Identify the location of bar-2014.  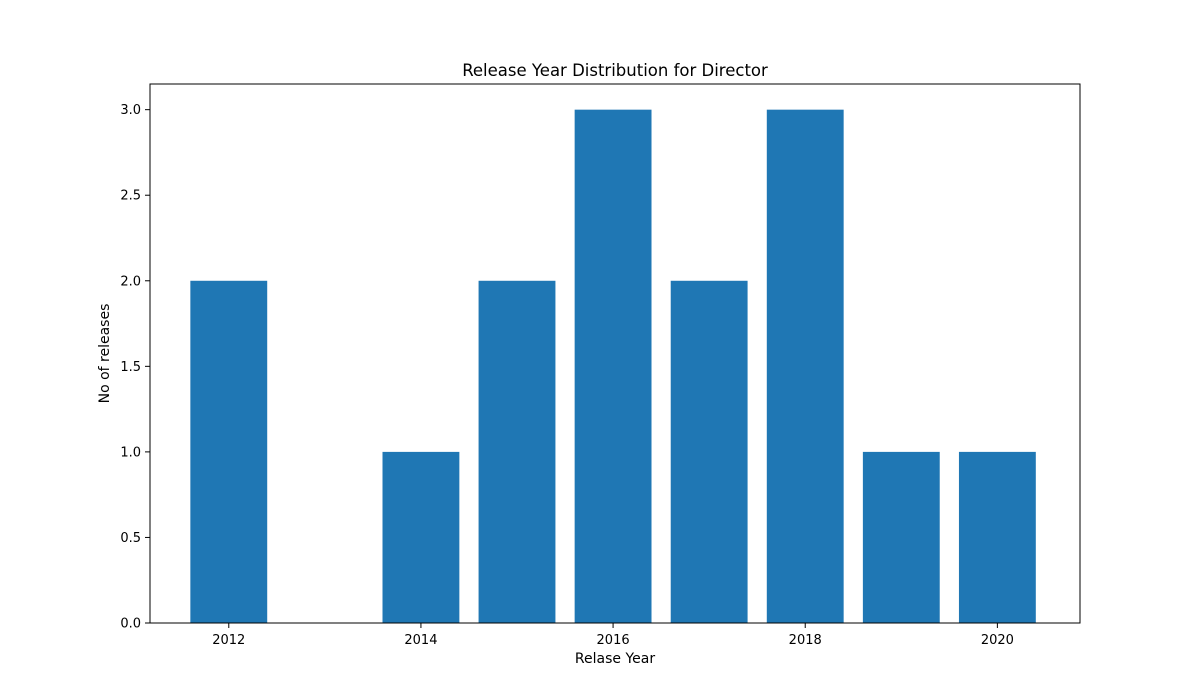
(421, 537).